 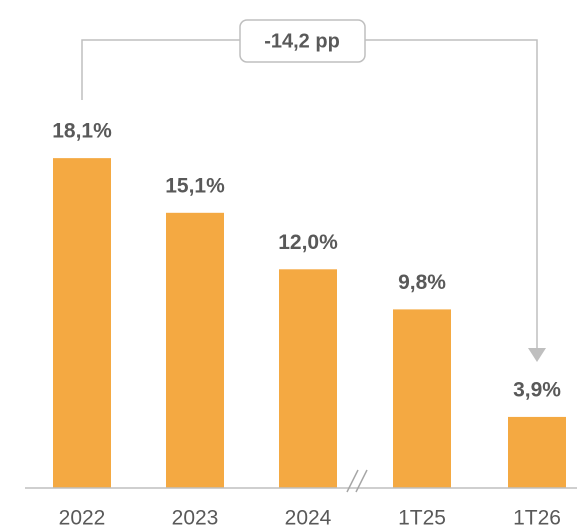 What do you see at coordinates (537, 518) in the screenshot?
I see `x-tick-label: 1T26` at bounding box center [537, 518].